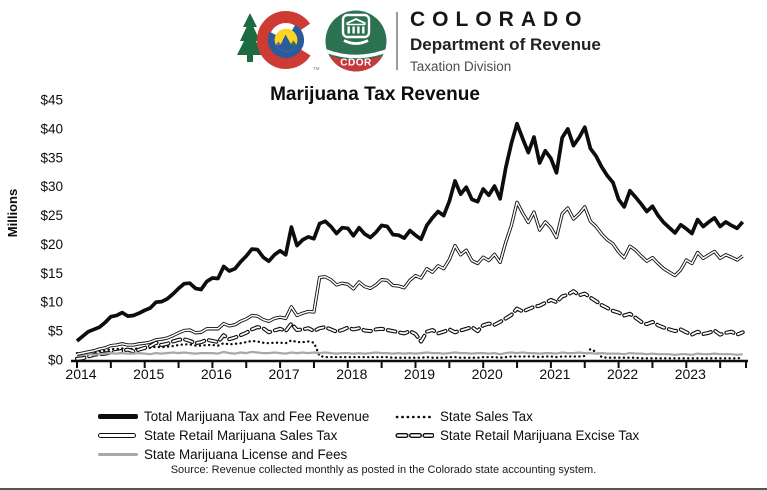  I want to click on x-tick-label: 2015, so click(148, 374).